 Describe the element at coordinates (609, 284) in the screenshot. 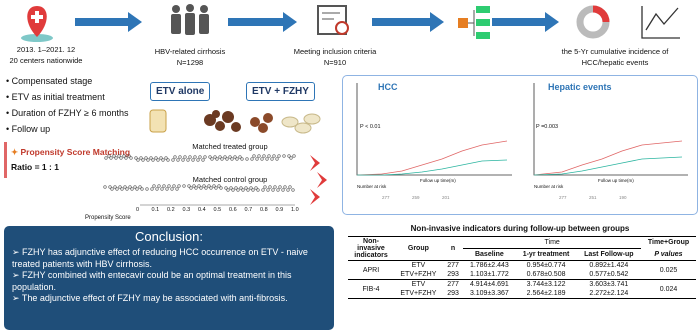

I see `cell: 3.603±3.741` at that location.